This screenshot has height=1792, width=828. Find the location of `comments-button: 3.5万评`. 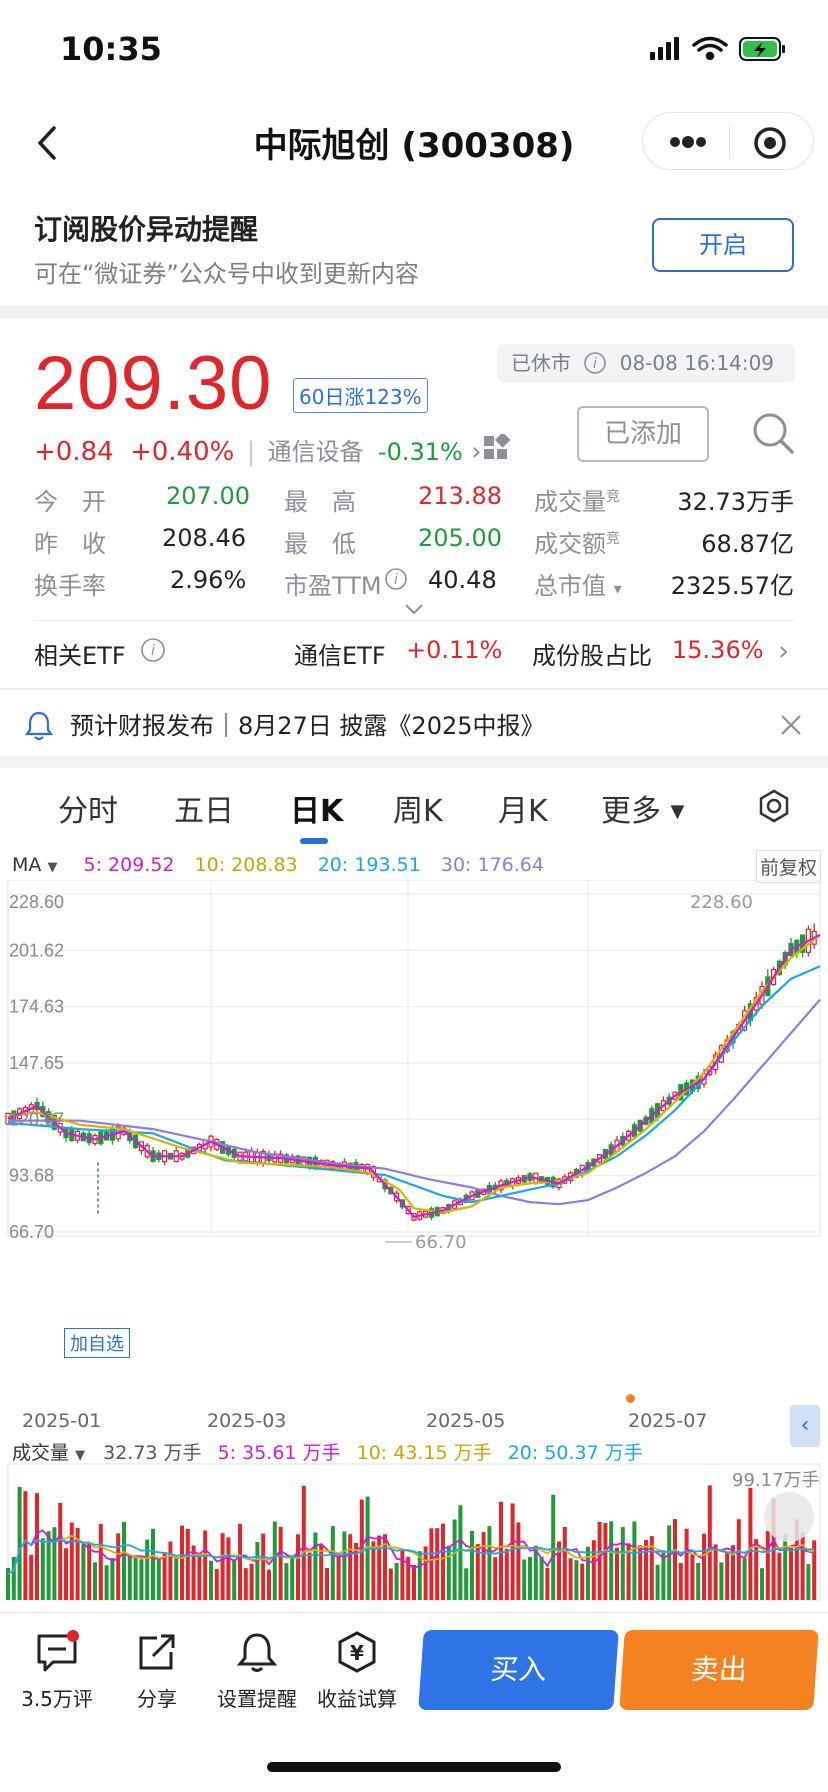

comments-button: 3.5万评 is located at coordinates (57, 1663).